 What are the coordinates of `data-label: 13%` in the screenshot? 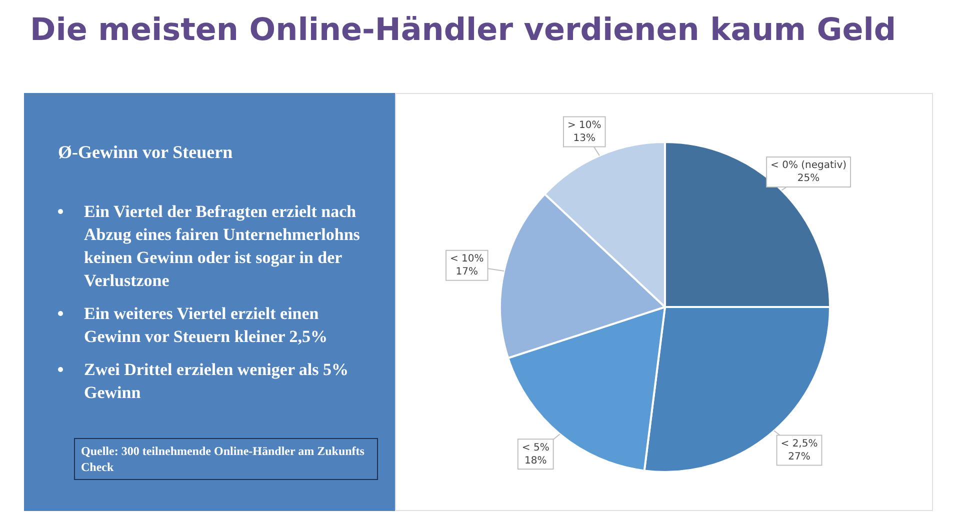 It's located at (584, 138).